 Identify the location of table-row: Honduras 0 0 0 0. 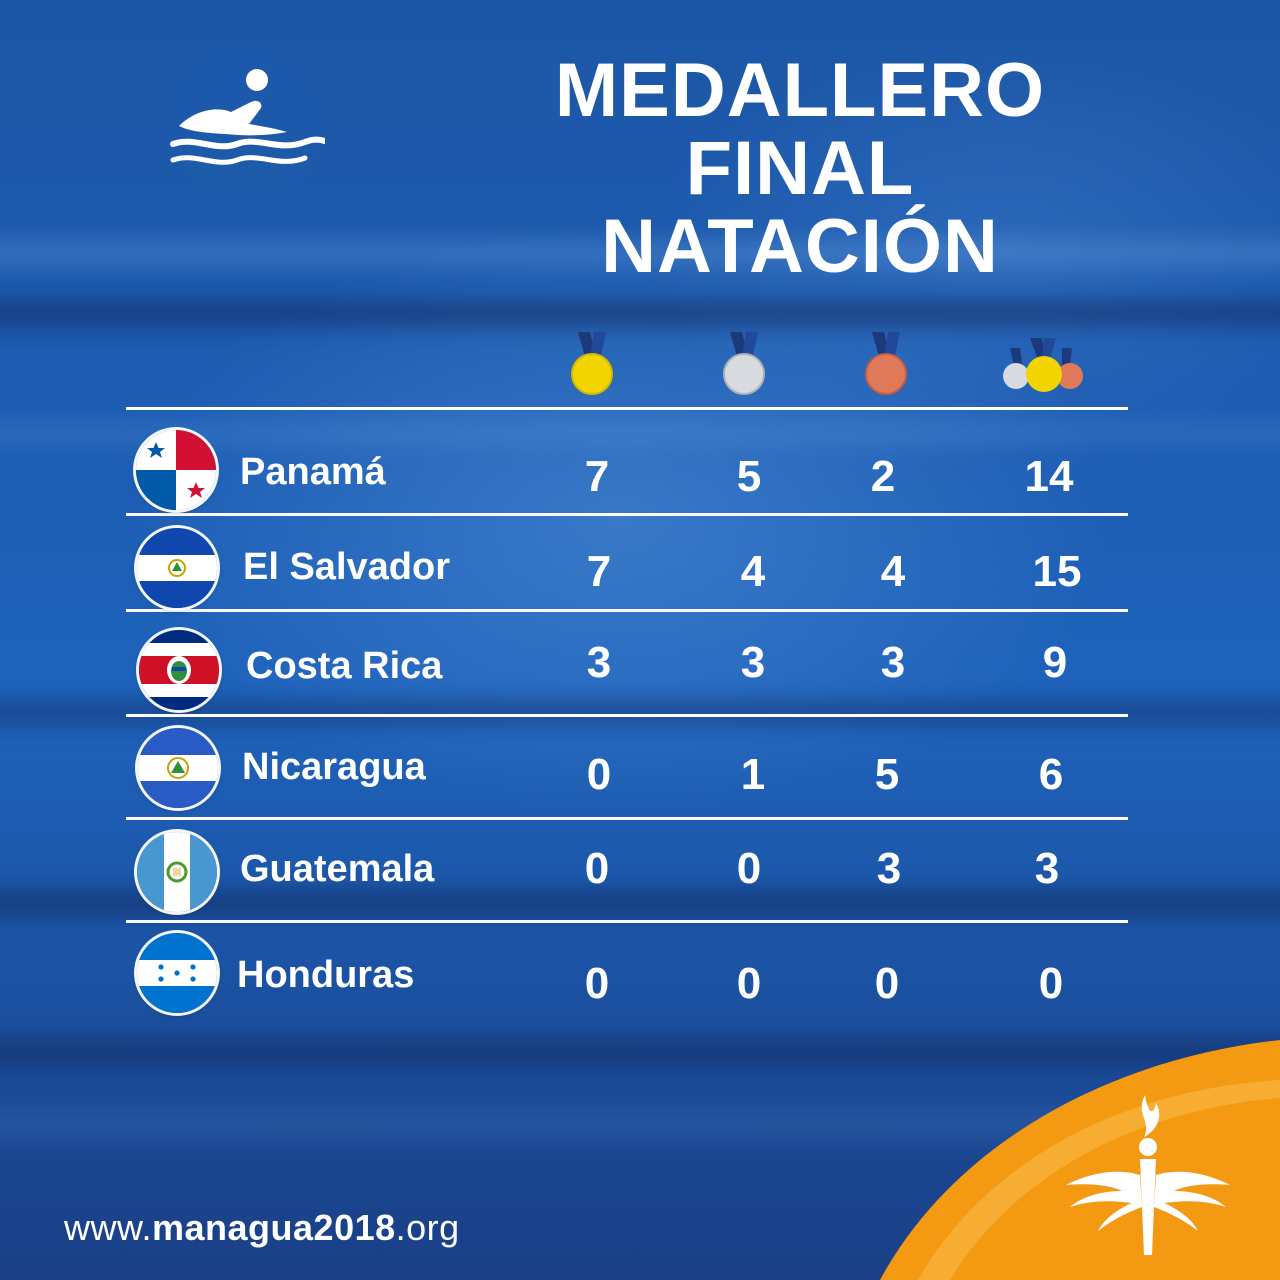
(640, 978).